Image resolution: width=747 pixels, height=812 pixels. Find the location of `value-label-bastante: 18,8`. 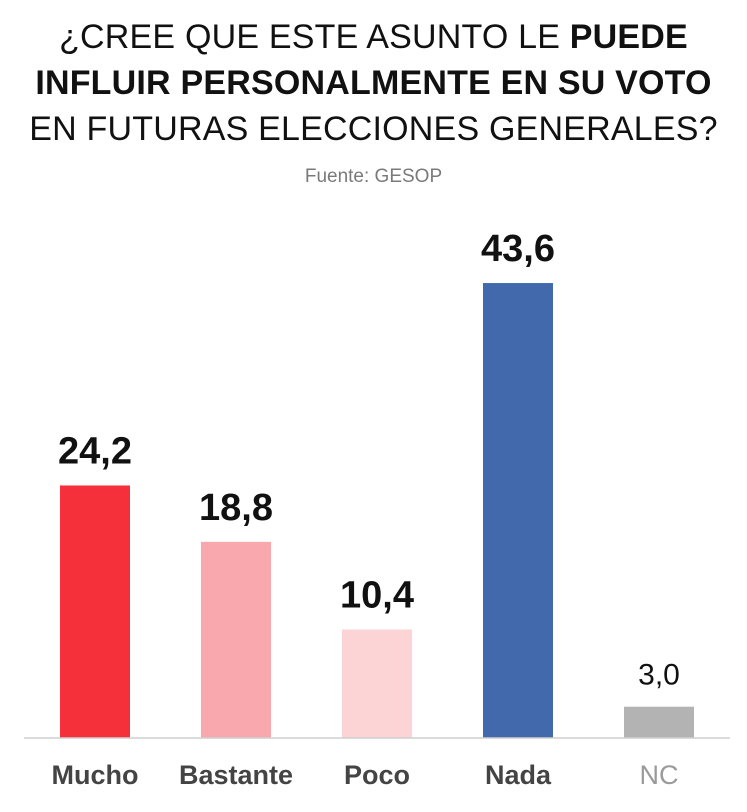

value-label-bastante: 18,8 is located at coordinates (236, 508).